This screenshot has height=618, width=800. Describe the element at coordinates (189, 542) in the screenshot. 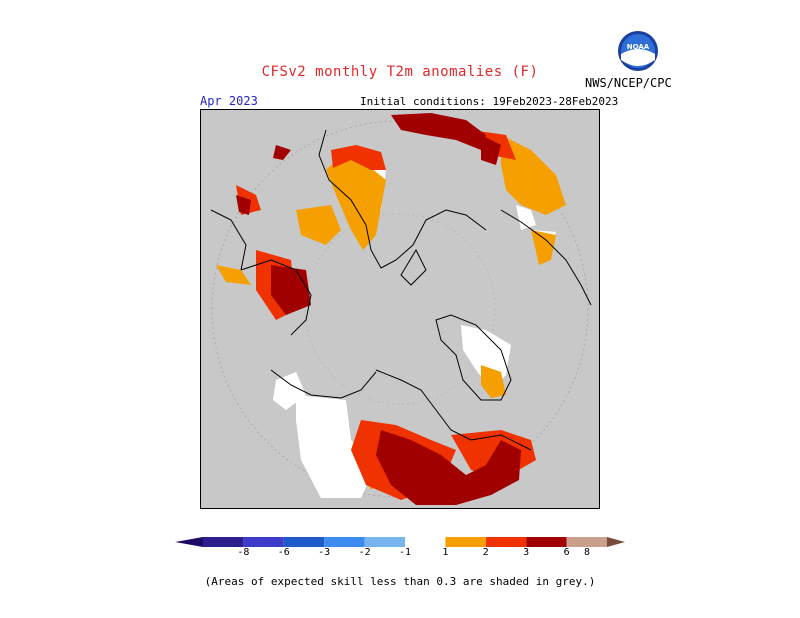

I see `colorbar-end-low` at that location.